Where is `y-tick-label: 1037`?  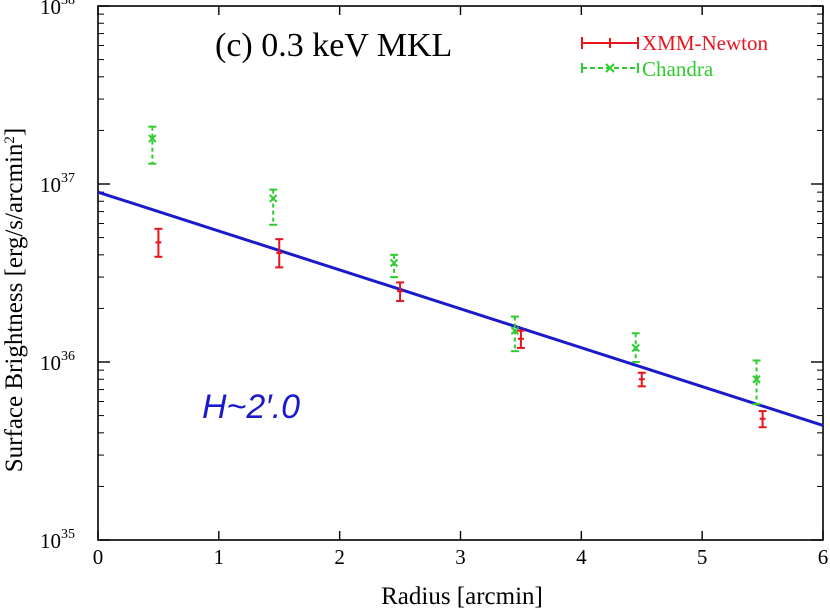 y-tick-label: 1037 is located at coordinates (57, 184).